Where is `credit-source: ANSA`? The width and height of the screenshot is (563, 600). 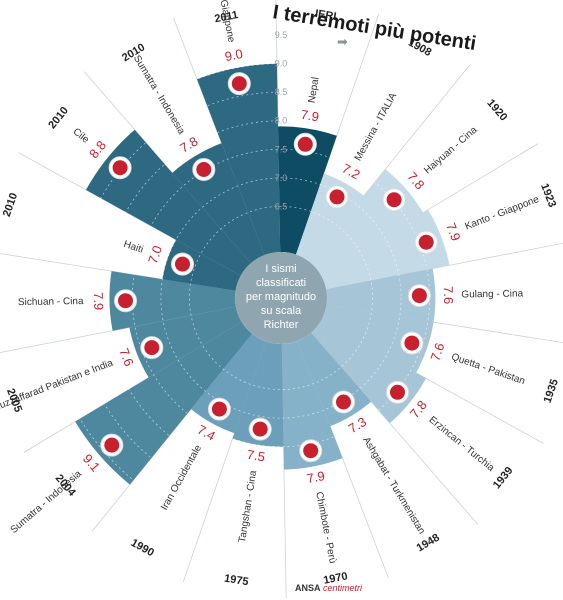 credit-source: ANSA is located at coordinates (308, 588).